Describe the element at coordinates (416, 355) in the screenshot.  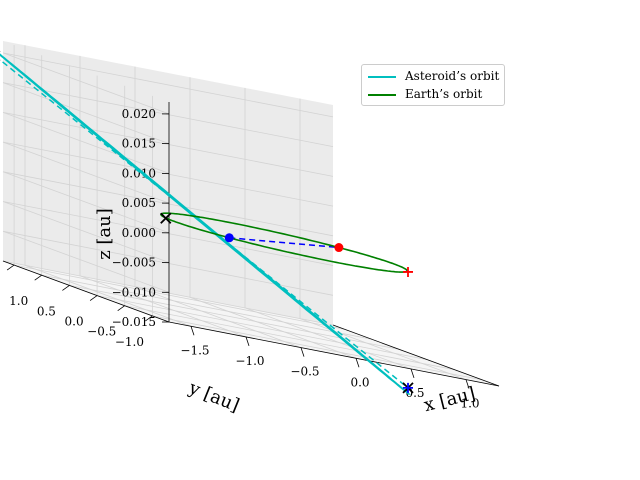
I see `y-axis-line-front` at that location.